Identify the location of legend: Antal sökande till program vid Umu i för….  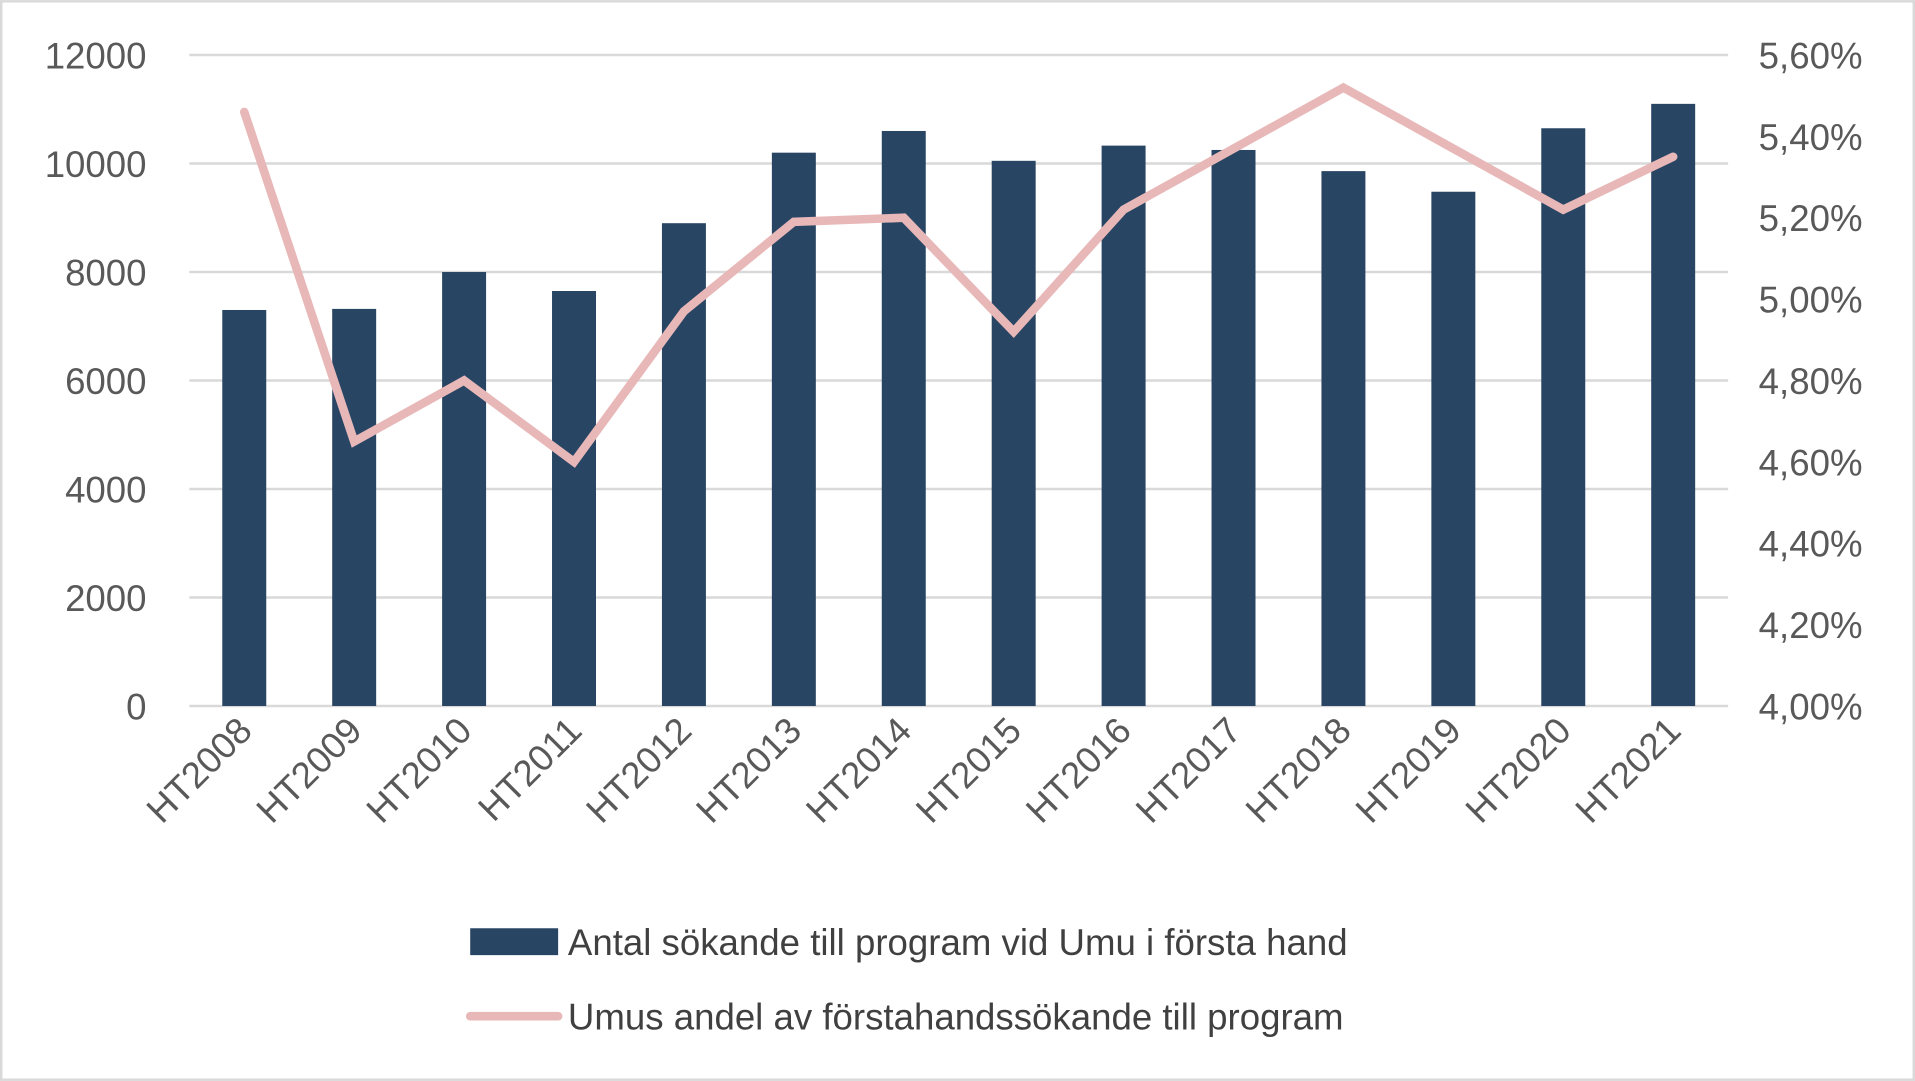
(906, 980).